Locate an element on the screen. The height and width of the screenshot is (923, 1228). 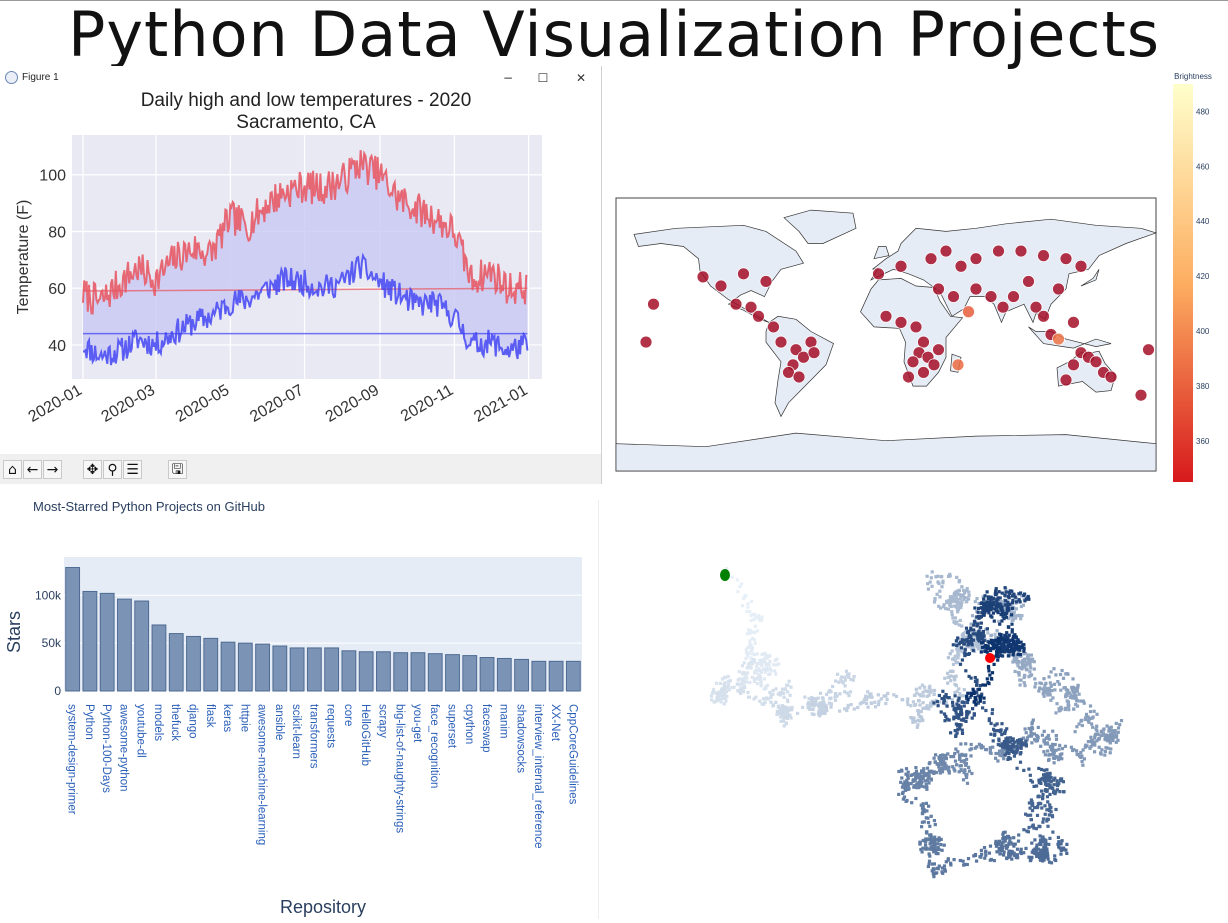
save-icon: 🖫 is located at coordinates (177, 469).